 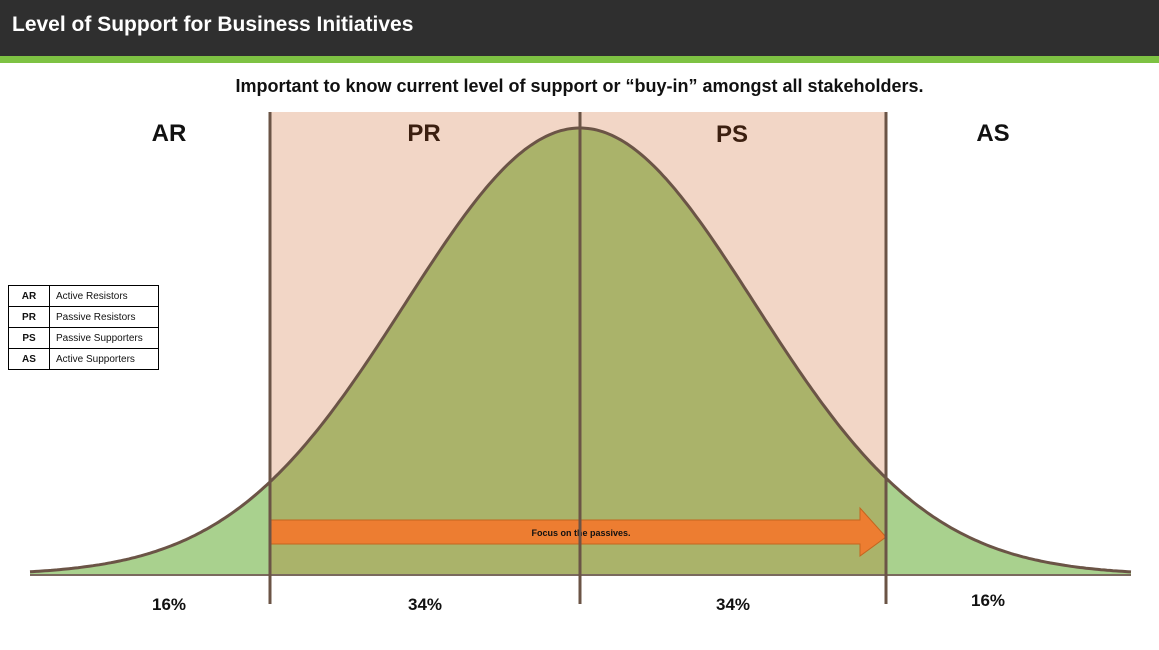 I want to click on segment-label-pr: PR, so click(x=423, y=133).